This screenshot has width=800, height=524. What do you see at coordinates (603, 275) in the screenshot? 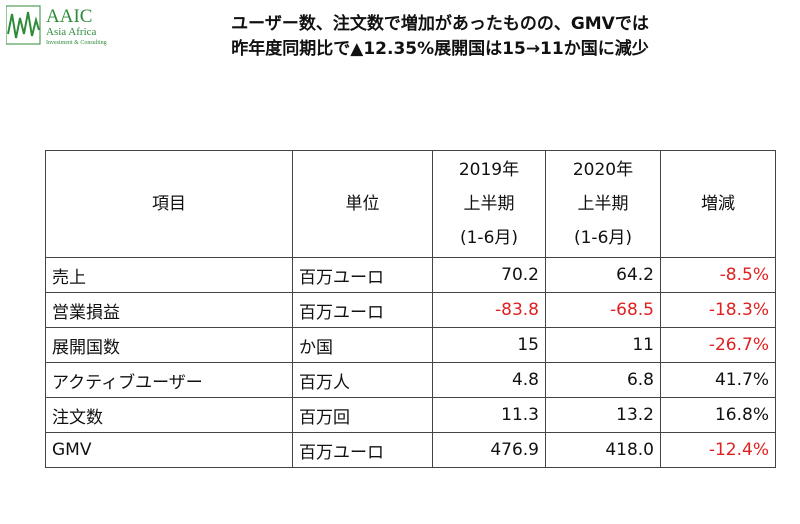
I see `cell: 64.2` at bounding box center [603, 275].